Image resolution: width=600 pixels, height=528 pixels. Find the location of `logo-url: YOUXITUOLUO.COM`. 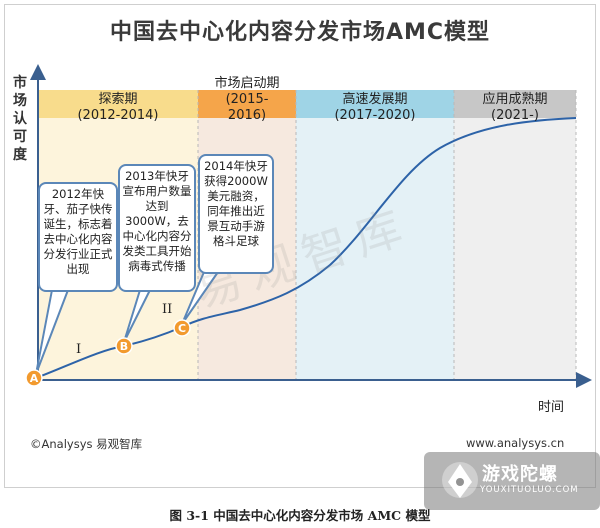

logo-url: YOUXITUOLUO.COM is located at coordinates (529, 490).